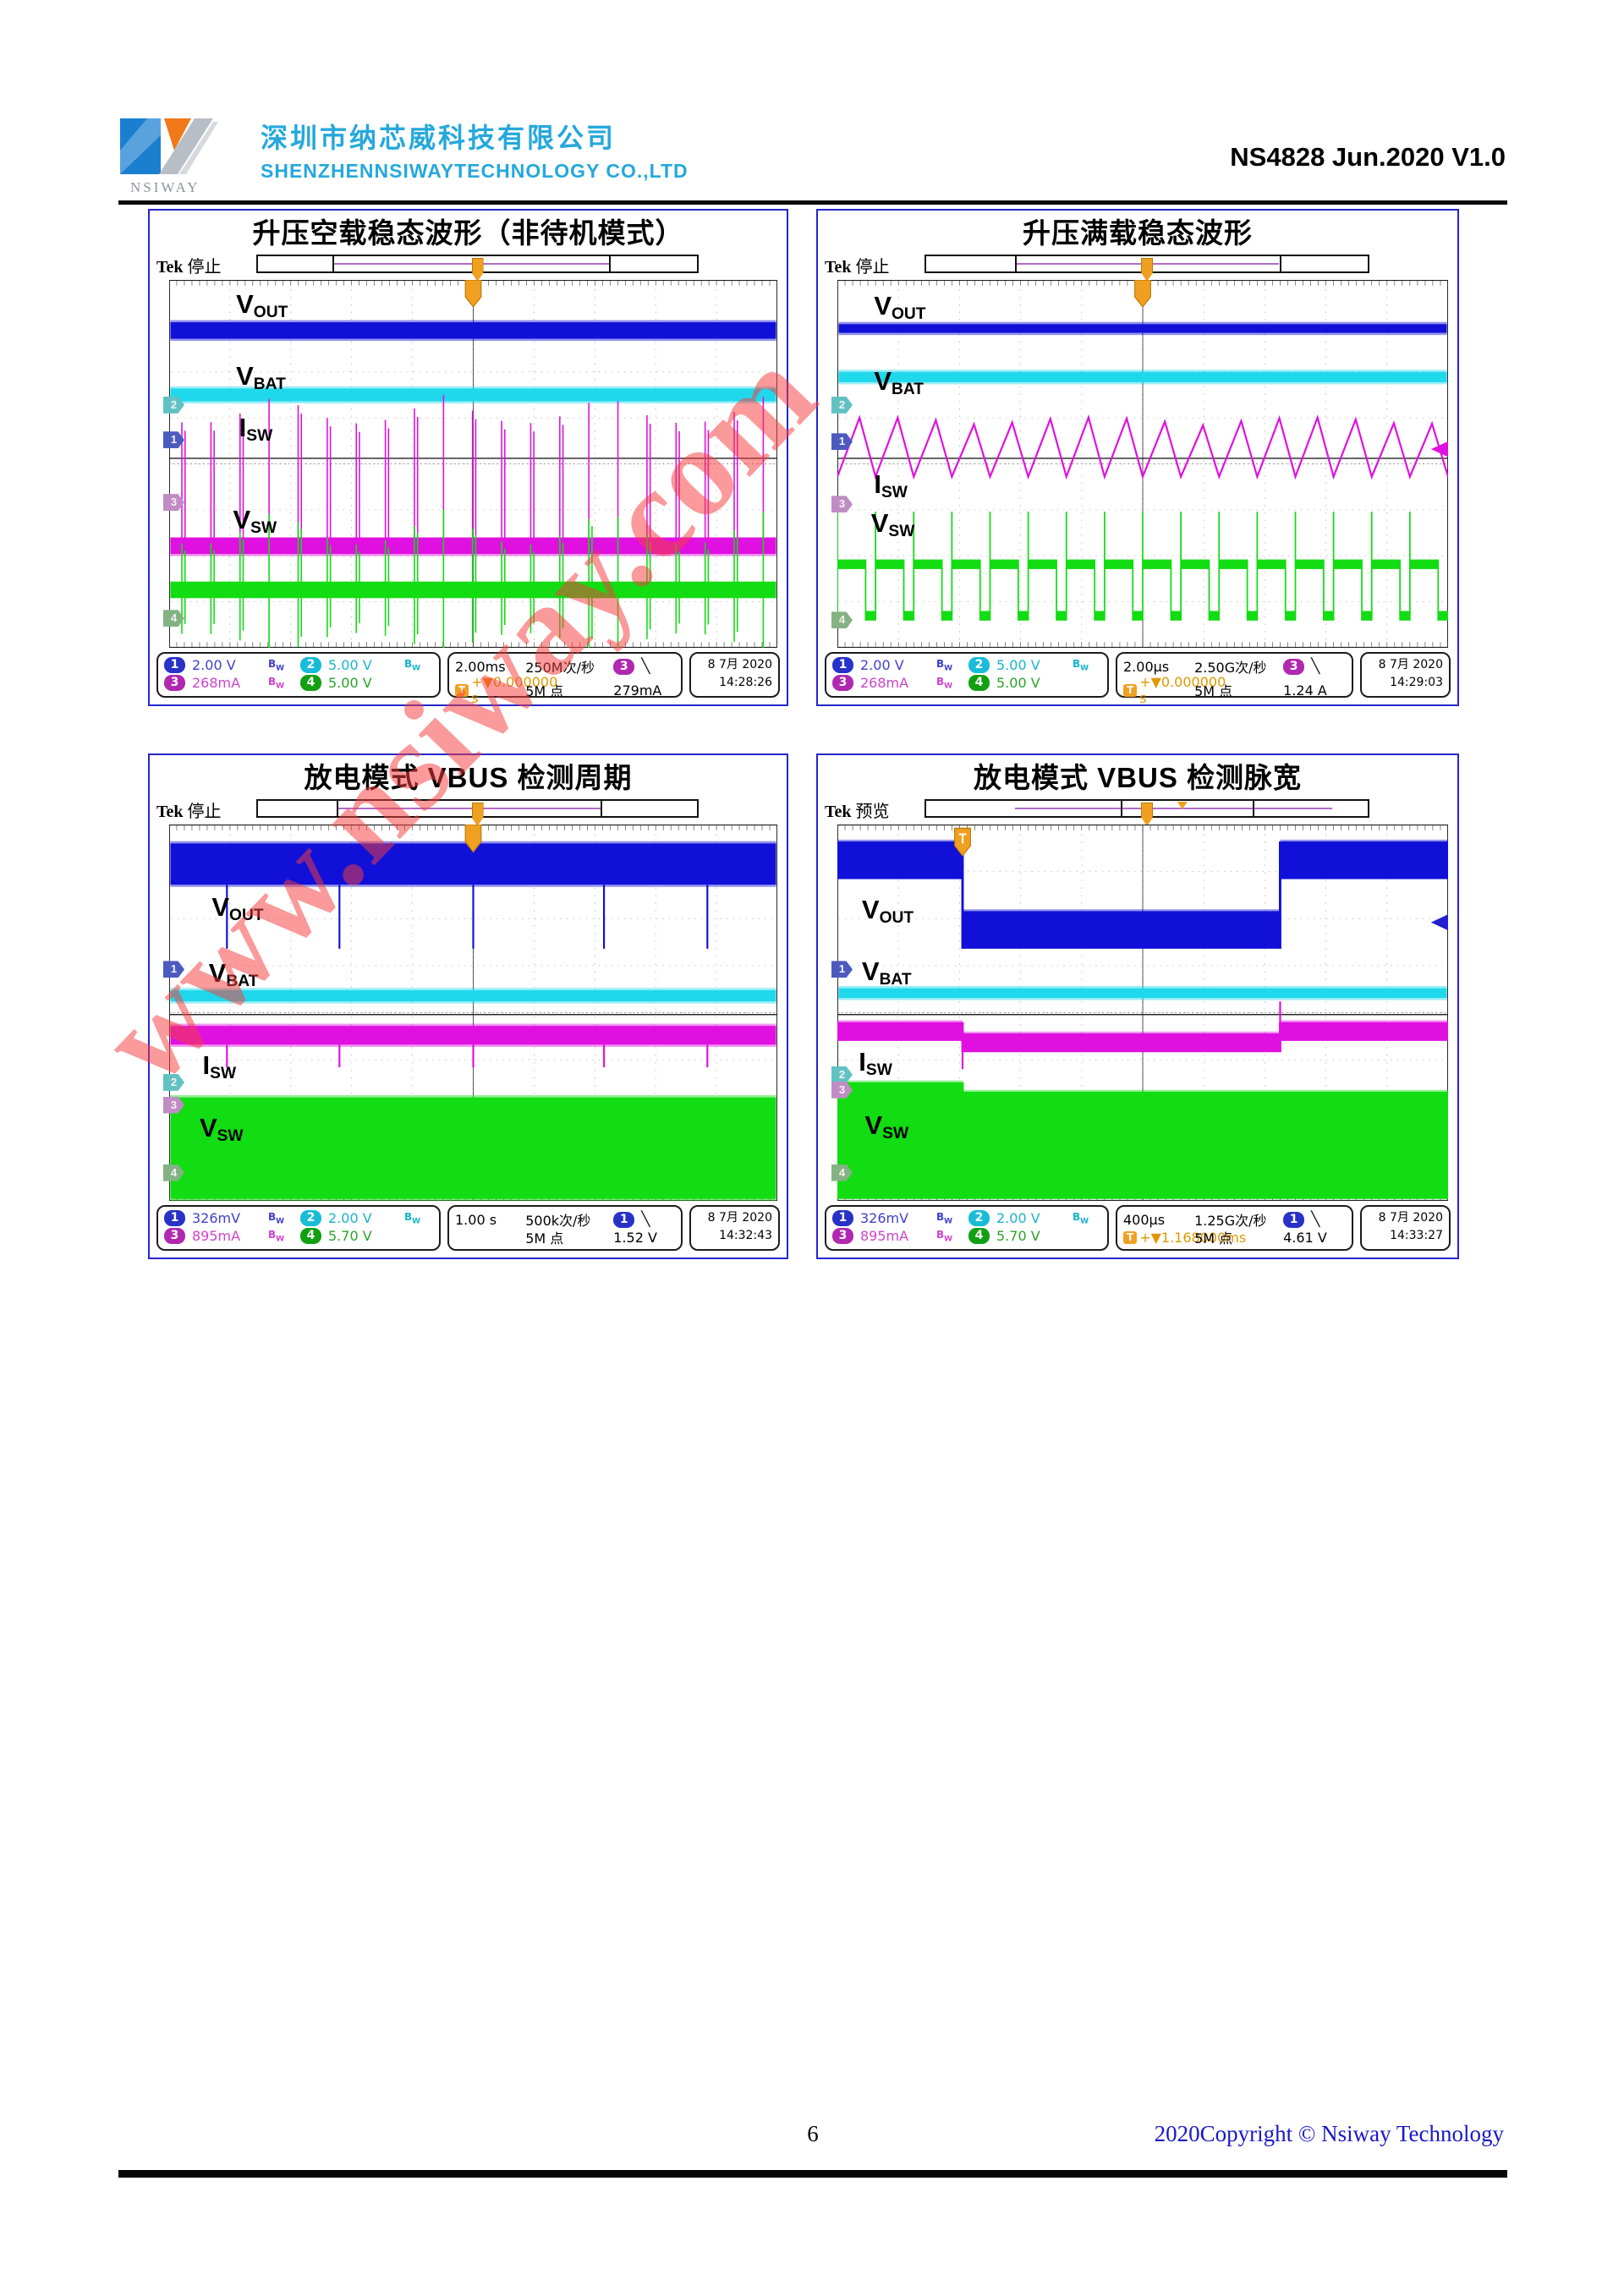  What do you see at coordinates (560, 668) in the screenshot?
I see `sample-rate: 250M次/秒` at bounding box center [560, 668].